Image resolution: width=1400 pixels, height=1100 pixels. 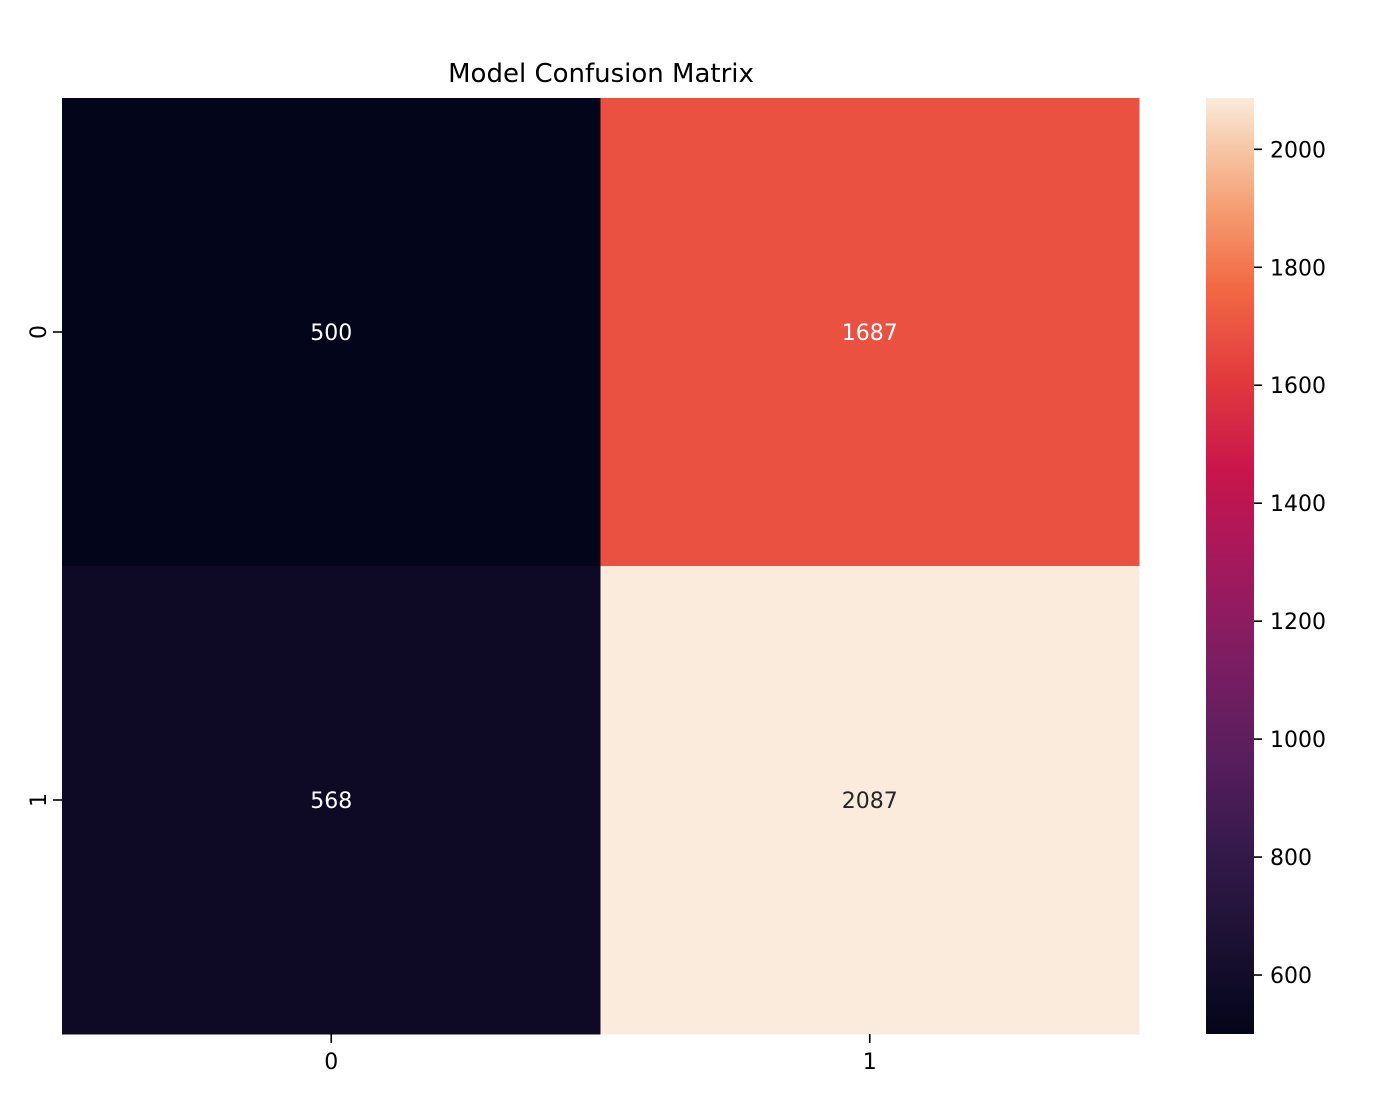 What do you see at coordinates (1298, 268) in the screenshot?
I see `colorbar-tick-label-6: 1800` at bounding box center [1298, 268].